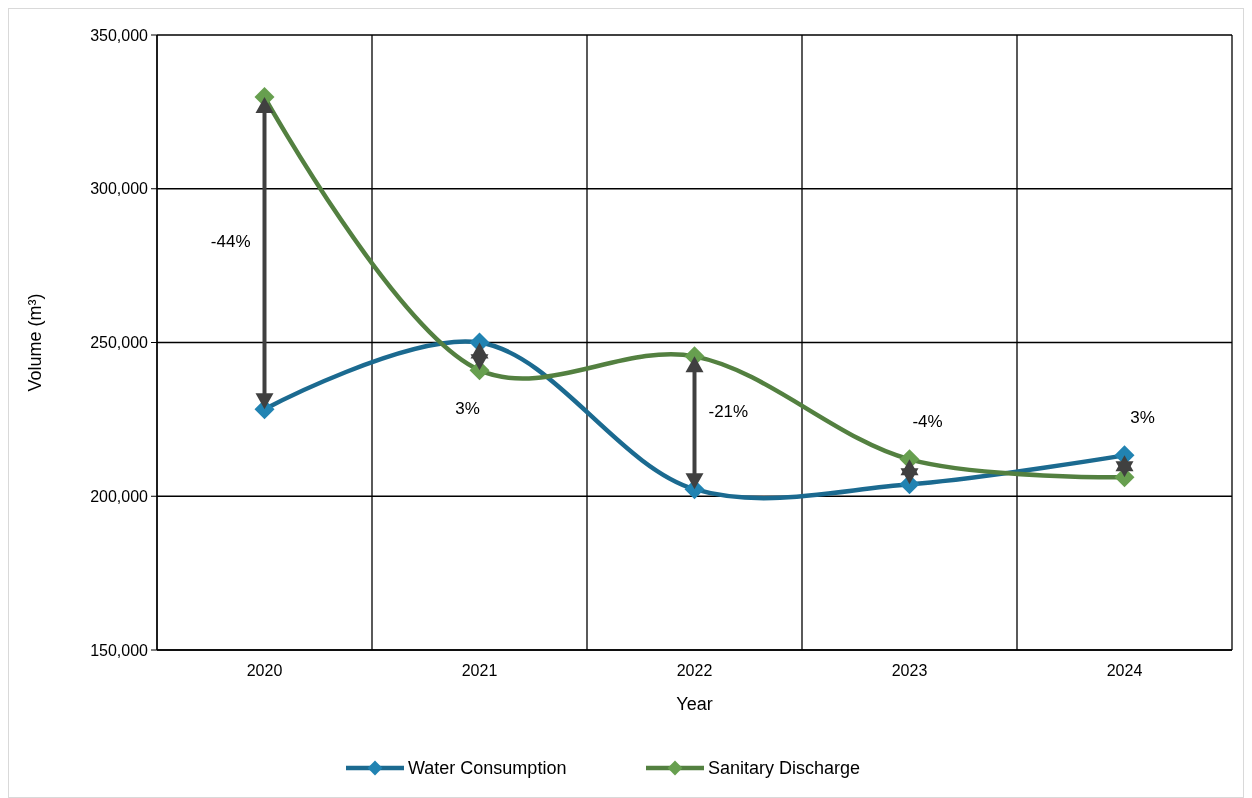 The height and width of the screenshot is (798, 1252). Describe the element at coordinates (35, 342) in the screenshot. I see `y-axis-title: Volume (m³)` at that location.